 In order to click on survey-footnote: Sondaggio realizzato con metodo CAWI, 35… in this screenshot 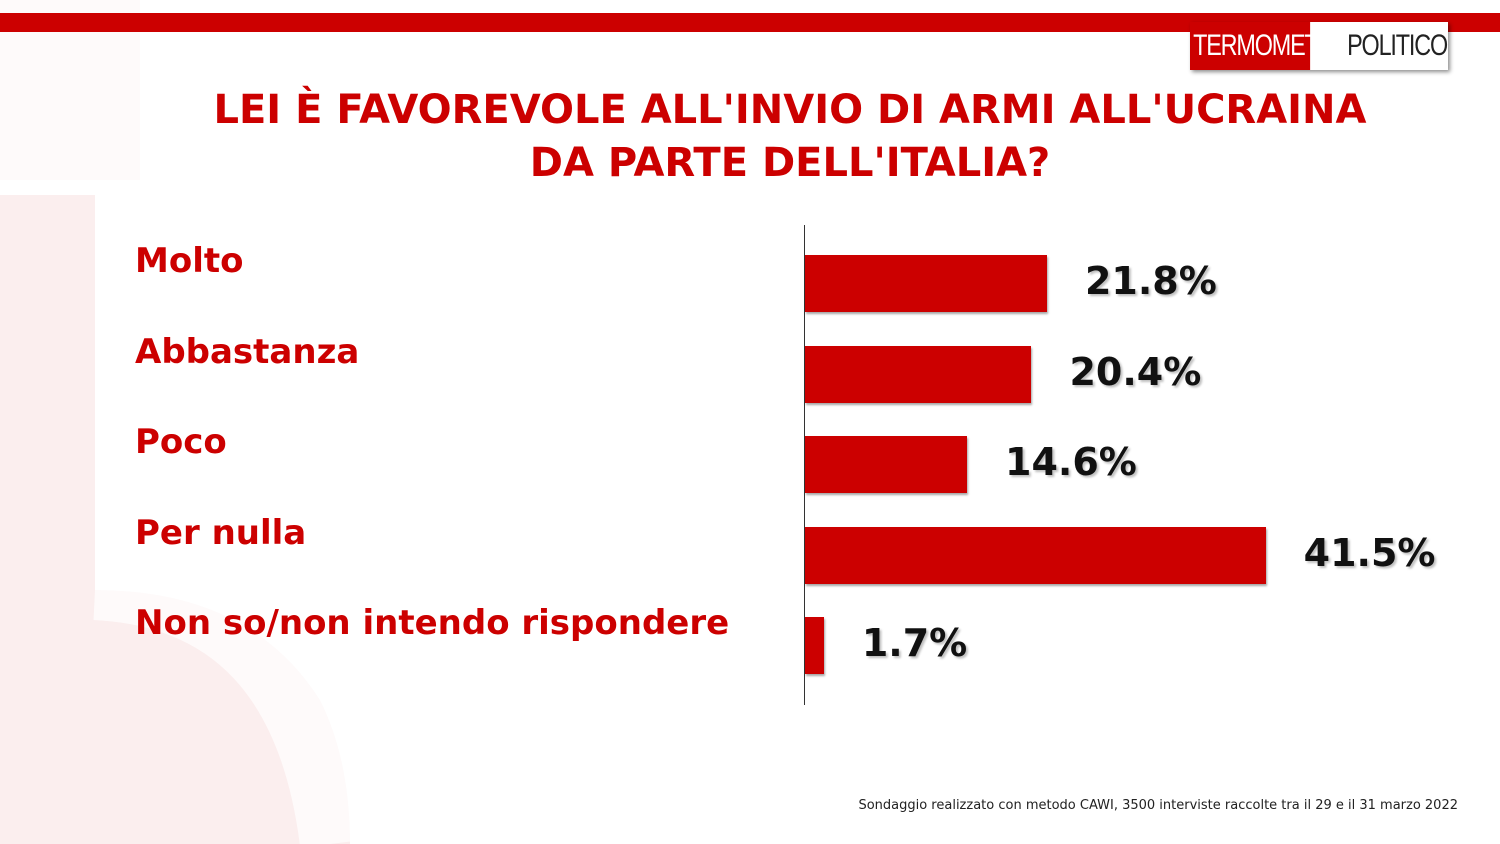, I will do `click(1158, 805)`.